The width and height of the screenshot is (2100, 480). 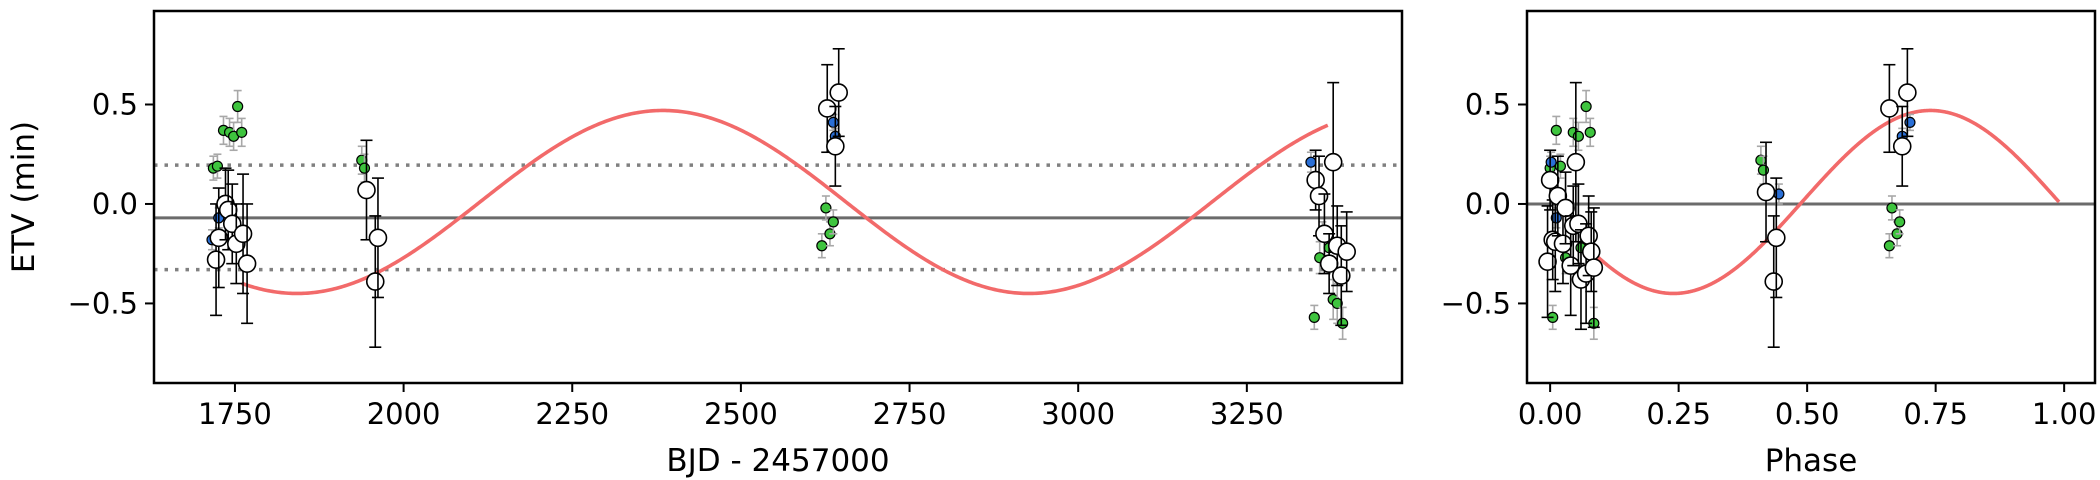 What do you see at coordinates (741, 414) in the screenshot?
I see `panel1-xtick-label: 2500` at bounding box center [741, 414].